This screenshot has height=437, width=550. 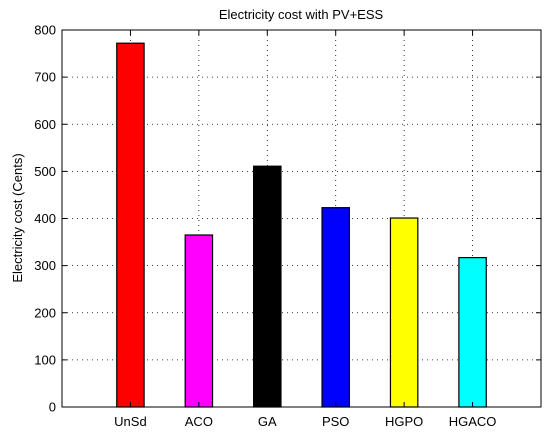 I want to click on x-tick-label: UnSd, so click(x=130, y=421).